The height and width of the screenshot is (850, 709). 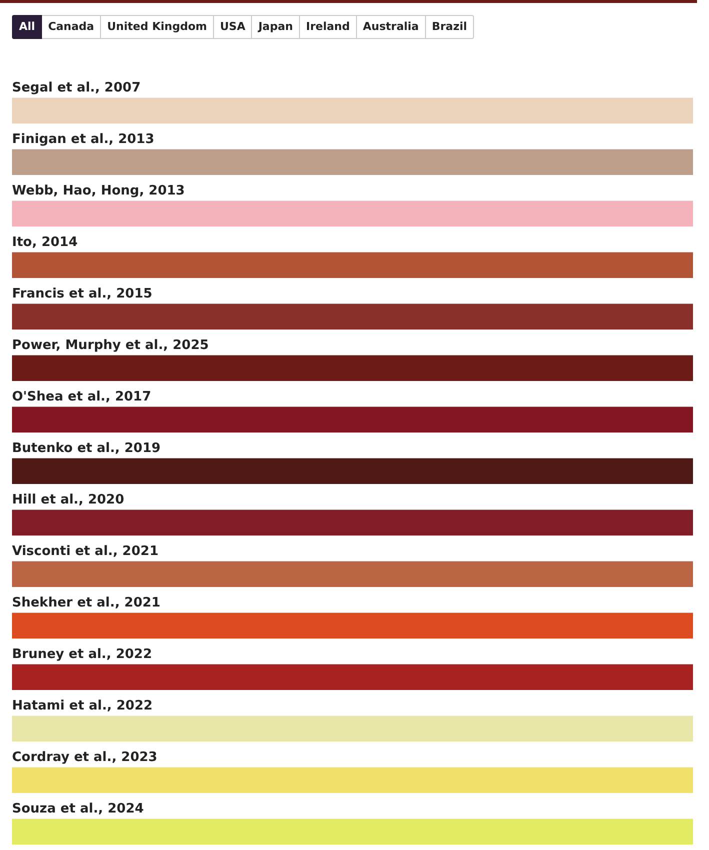 I want to click on y-tick-label: Ito, 2014, so click(x=45, y=242).